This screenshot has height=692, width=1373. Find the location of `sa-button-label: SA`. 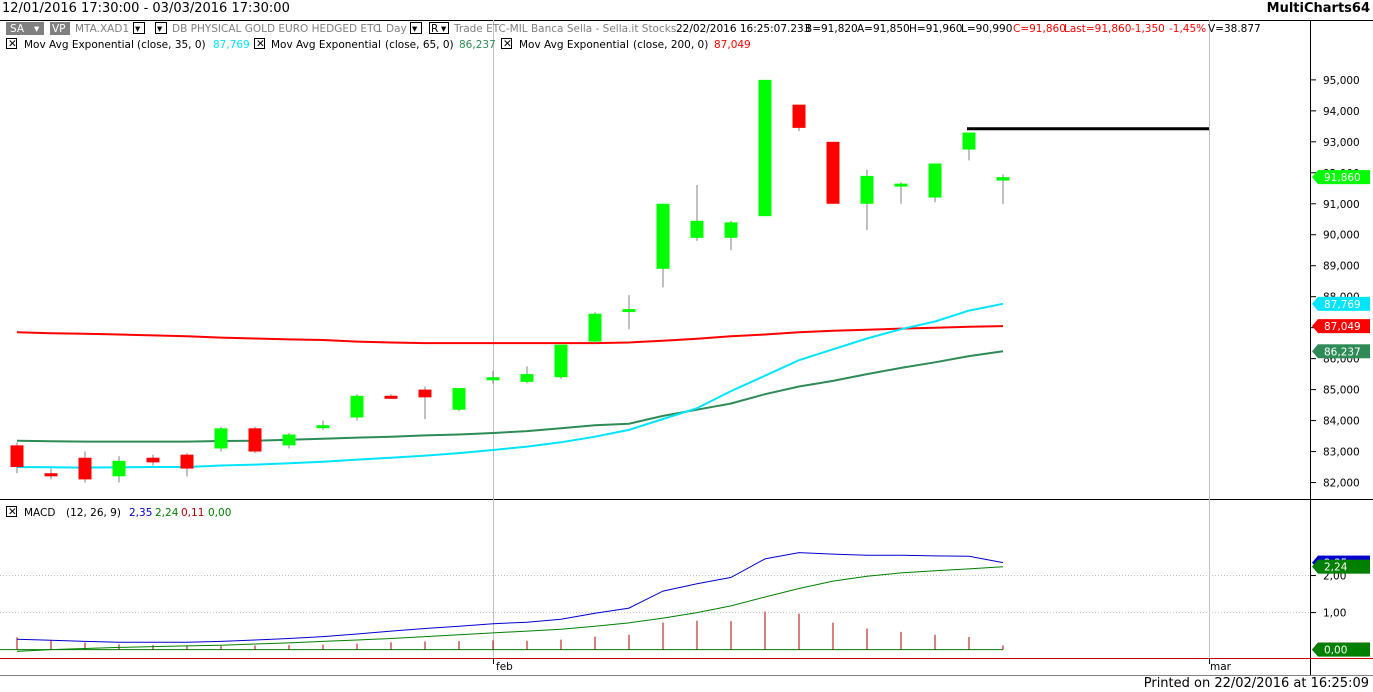

sa-button-label: SA is located at coordinates (17, 29).